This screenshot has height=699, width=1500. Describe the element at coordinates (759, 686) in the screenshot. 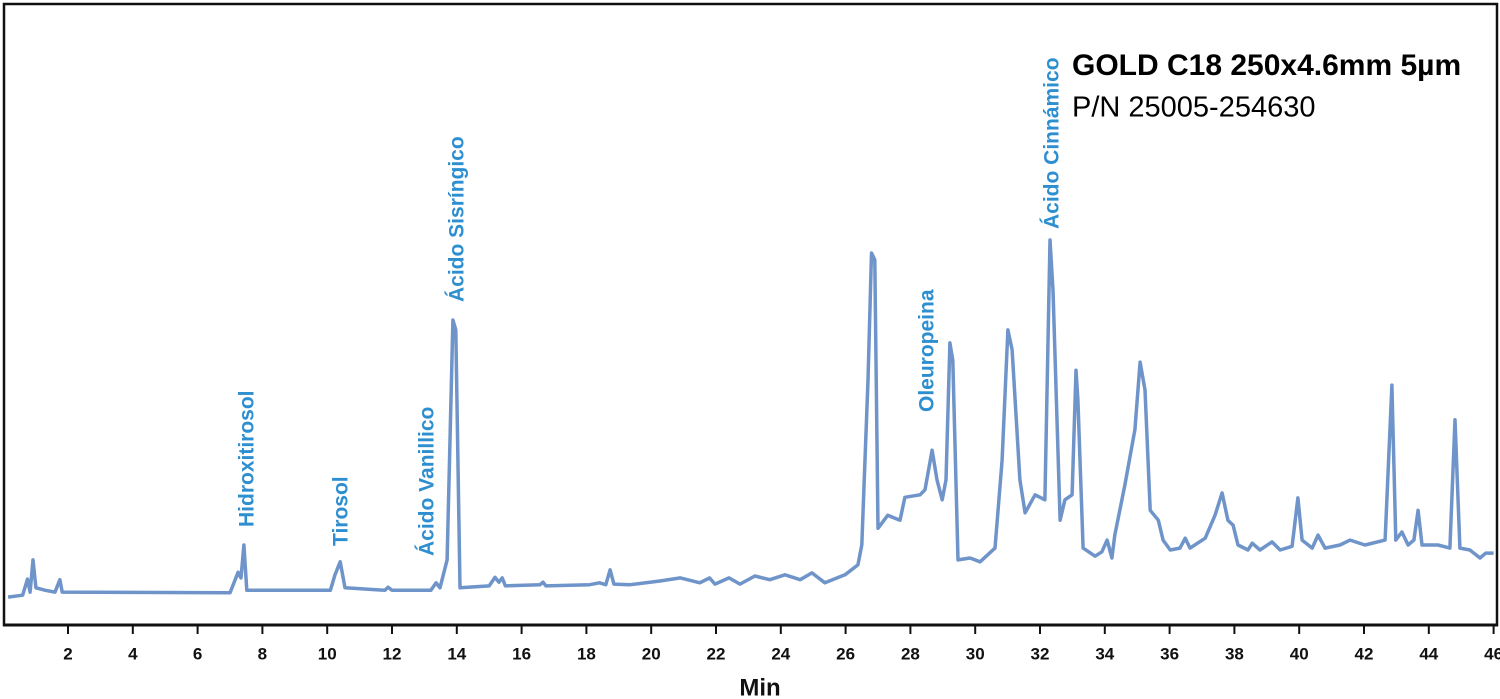

I see `x-axis-label: Min` at that location.